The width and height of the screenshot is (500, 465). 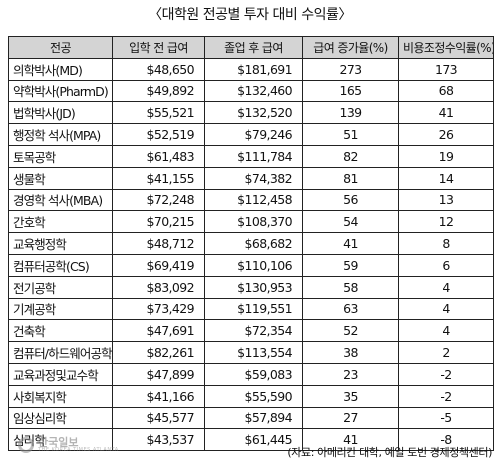 What do you see at coordinates (251, 47) in the screenshot?
I see `header-row: 전공 입학 전 급여 졸업 후 급여 급여 증가율(%) 비용조정수익률(%)` at bounding box center [251, 47].